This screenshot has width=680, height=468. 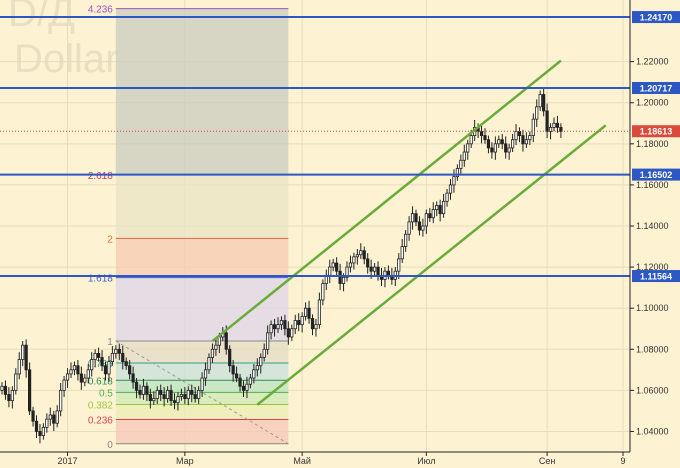 I want to click on price-badges: 1.24170 1.20717 1.16502 1.11564 1.18613, so click(x=656, y=147).